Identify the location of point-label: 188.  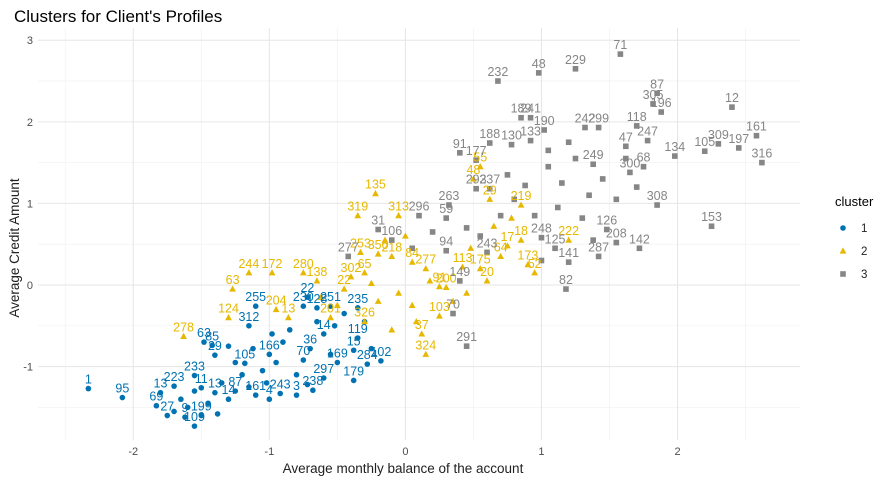
(489, 134).